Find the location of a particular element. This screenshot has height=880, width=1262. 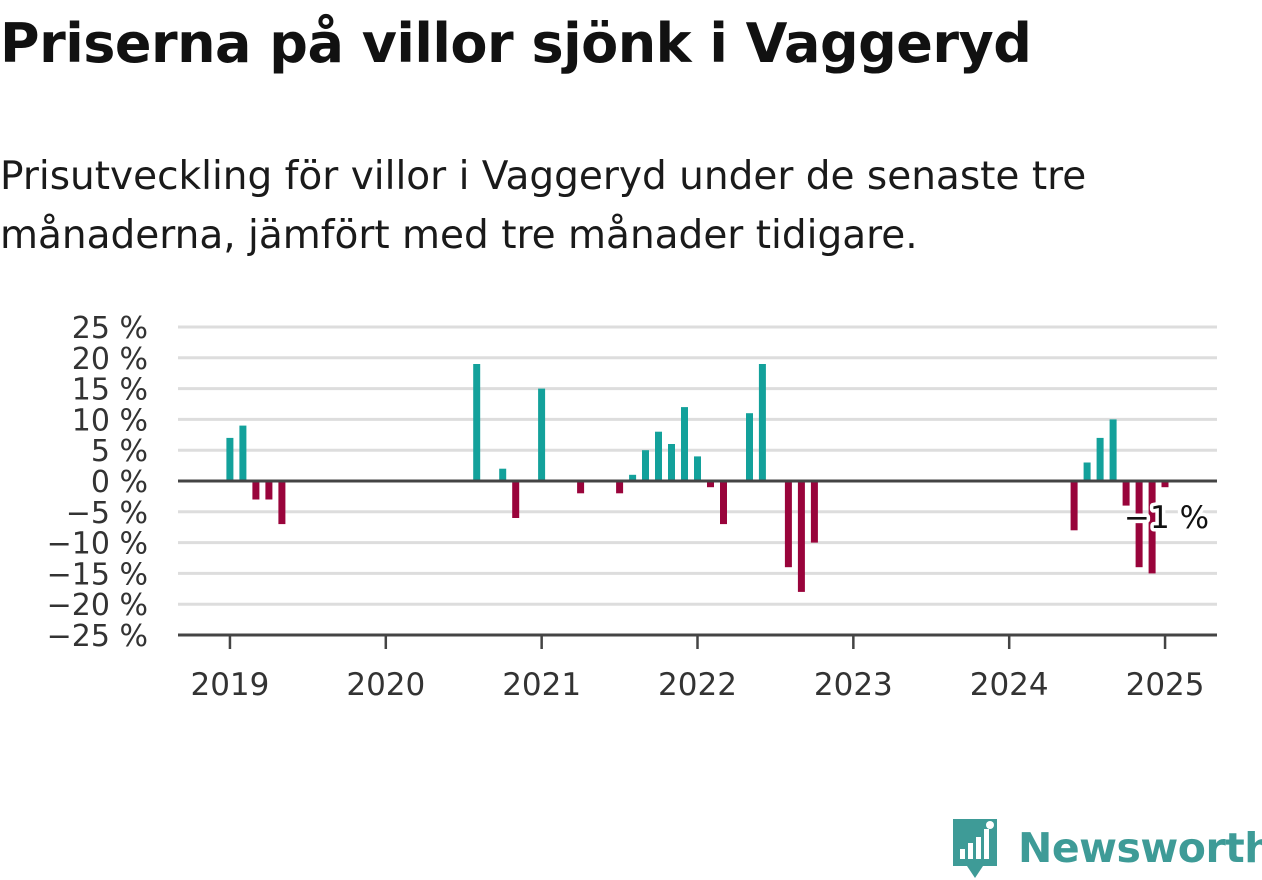

x-tick-label: 2022 is located at coordinates (697, 685).